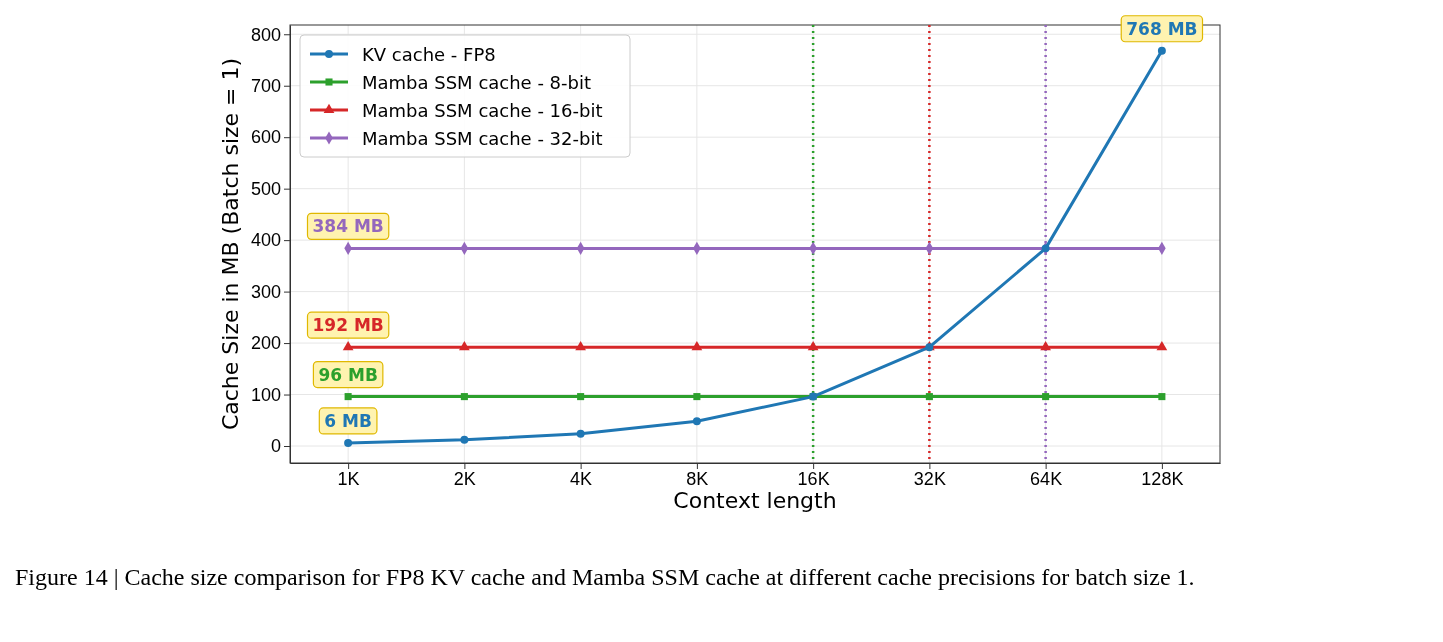 The image size is (1443, 642). What do you see at coordinates (230, 244) in the screenshot?
I see `y-axis-title: Cache Size in MB (Batch size = 1)` at bounding box center [230, 244].